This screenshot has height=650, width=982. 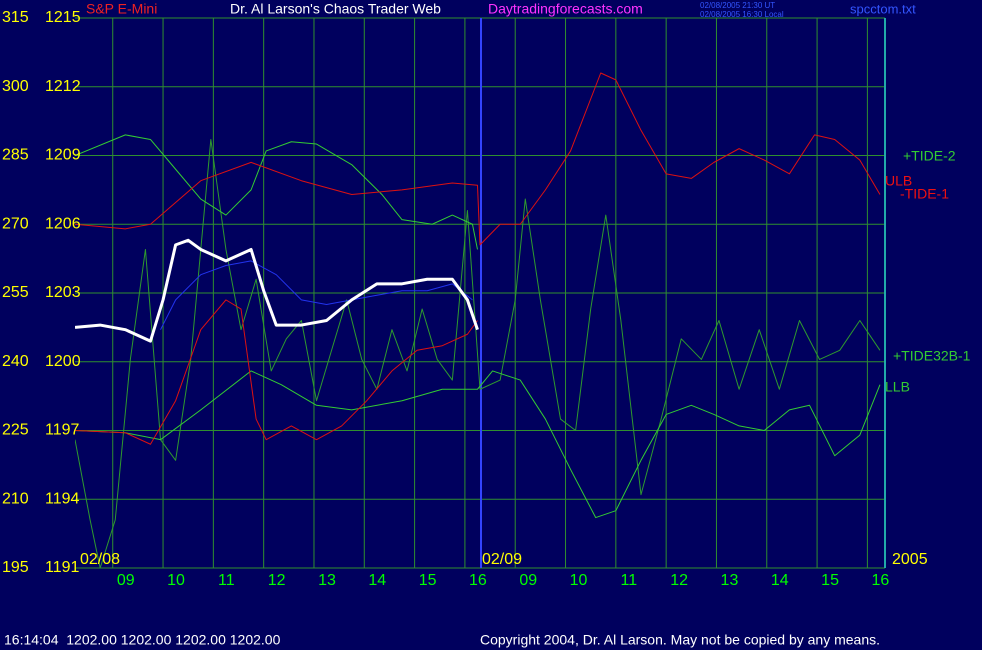 I want to click on line-label: LLB, so click(x=897, y=387).